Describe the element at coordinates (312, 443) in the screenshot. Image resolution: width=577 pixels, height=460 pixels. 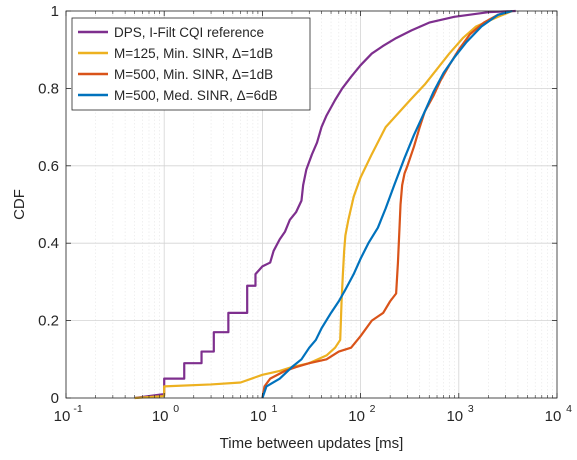
I see `x-axis-label: Time between updates [ms]` at that location.